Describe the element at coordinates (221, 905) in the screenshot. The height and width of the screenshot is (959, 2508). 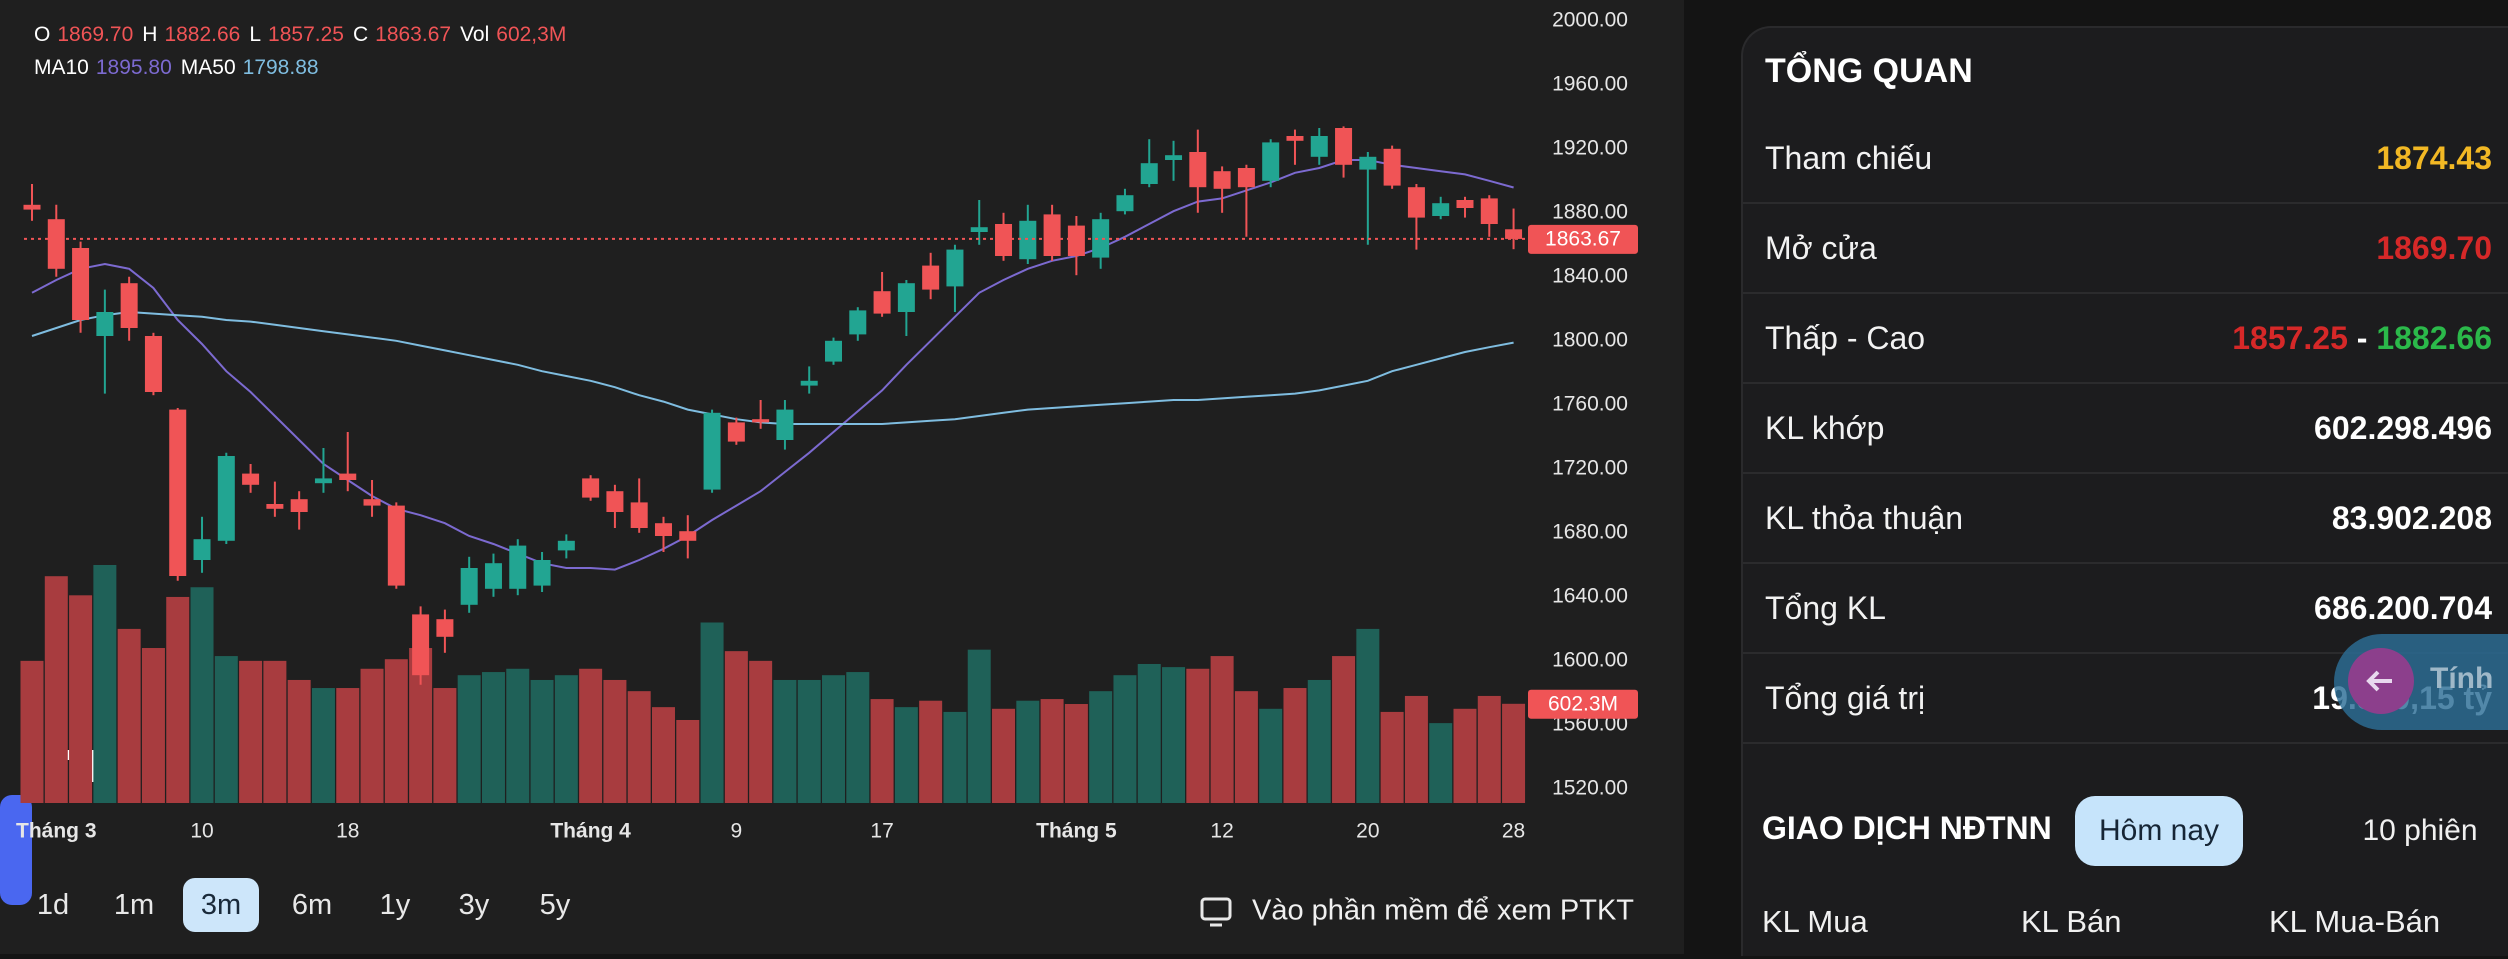
I see `range-button: 3m` at that location.